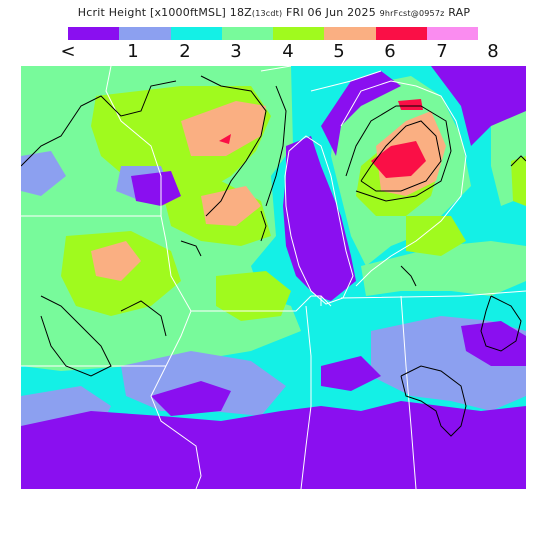  Describe the element at coordinates (331, 12) in the screenshot. I see `title-date: FRI 06 Jun 2025` at that location.